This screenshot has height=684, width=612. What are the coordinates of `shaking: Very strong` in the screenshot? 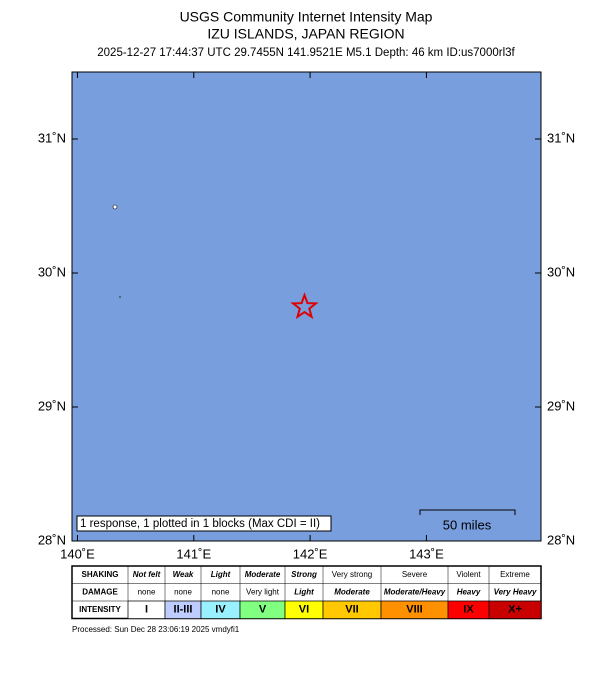 It's located at (352, 574).